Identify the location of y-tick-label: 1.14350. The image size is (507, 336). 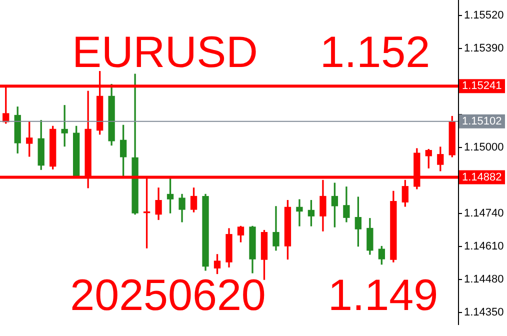
(484, 312).